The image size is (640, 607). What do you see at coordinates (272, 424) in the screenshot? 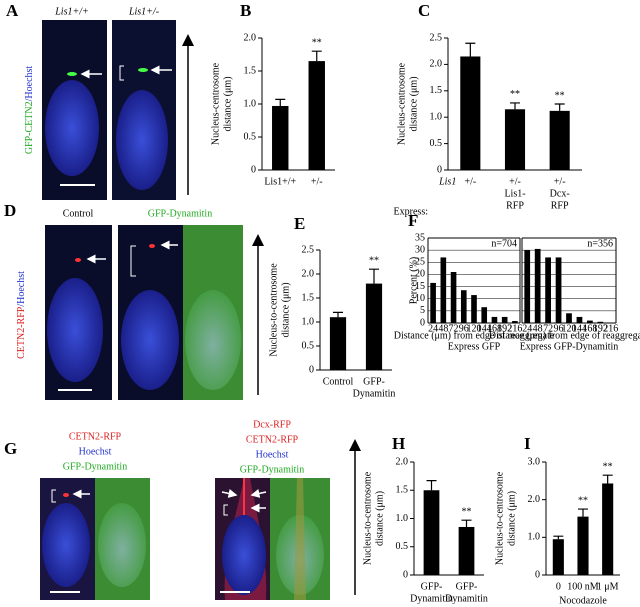
I see `image-label: Dcx-RFP` at bounding box center [272, 424].